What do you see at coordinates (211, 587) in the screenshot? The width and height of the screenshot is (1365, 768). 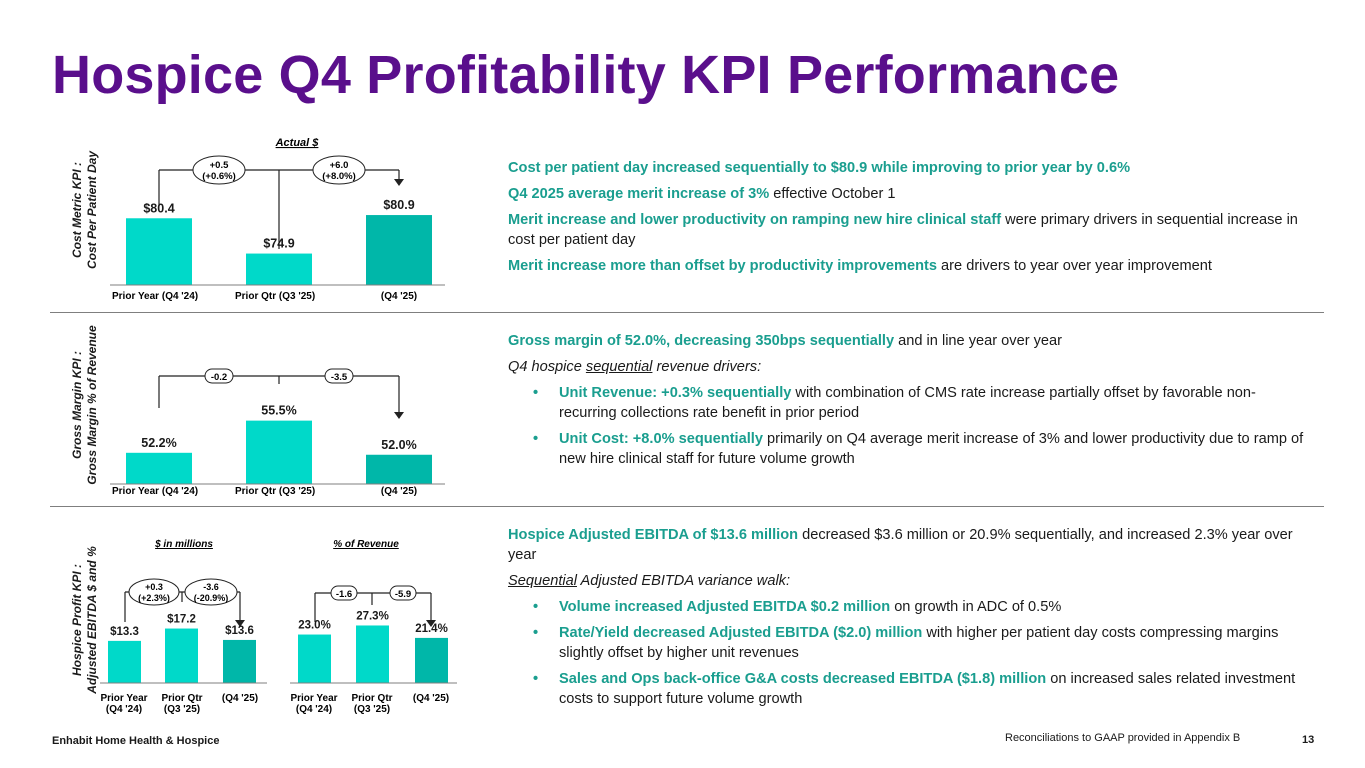 I see `chart3-bubble2-line1: -3.6` at bounding box center [211, 587].